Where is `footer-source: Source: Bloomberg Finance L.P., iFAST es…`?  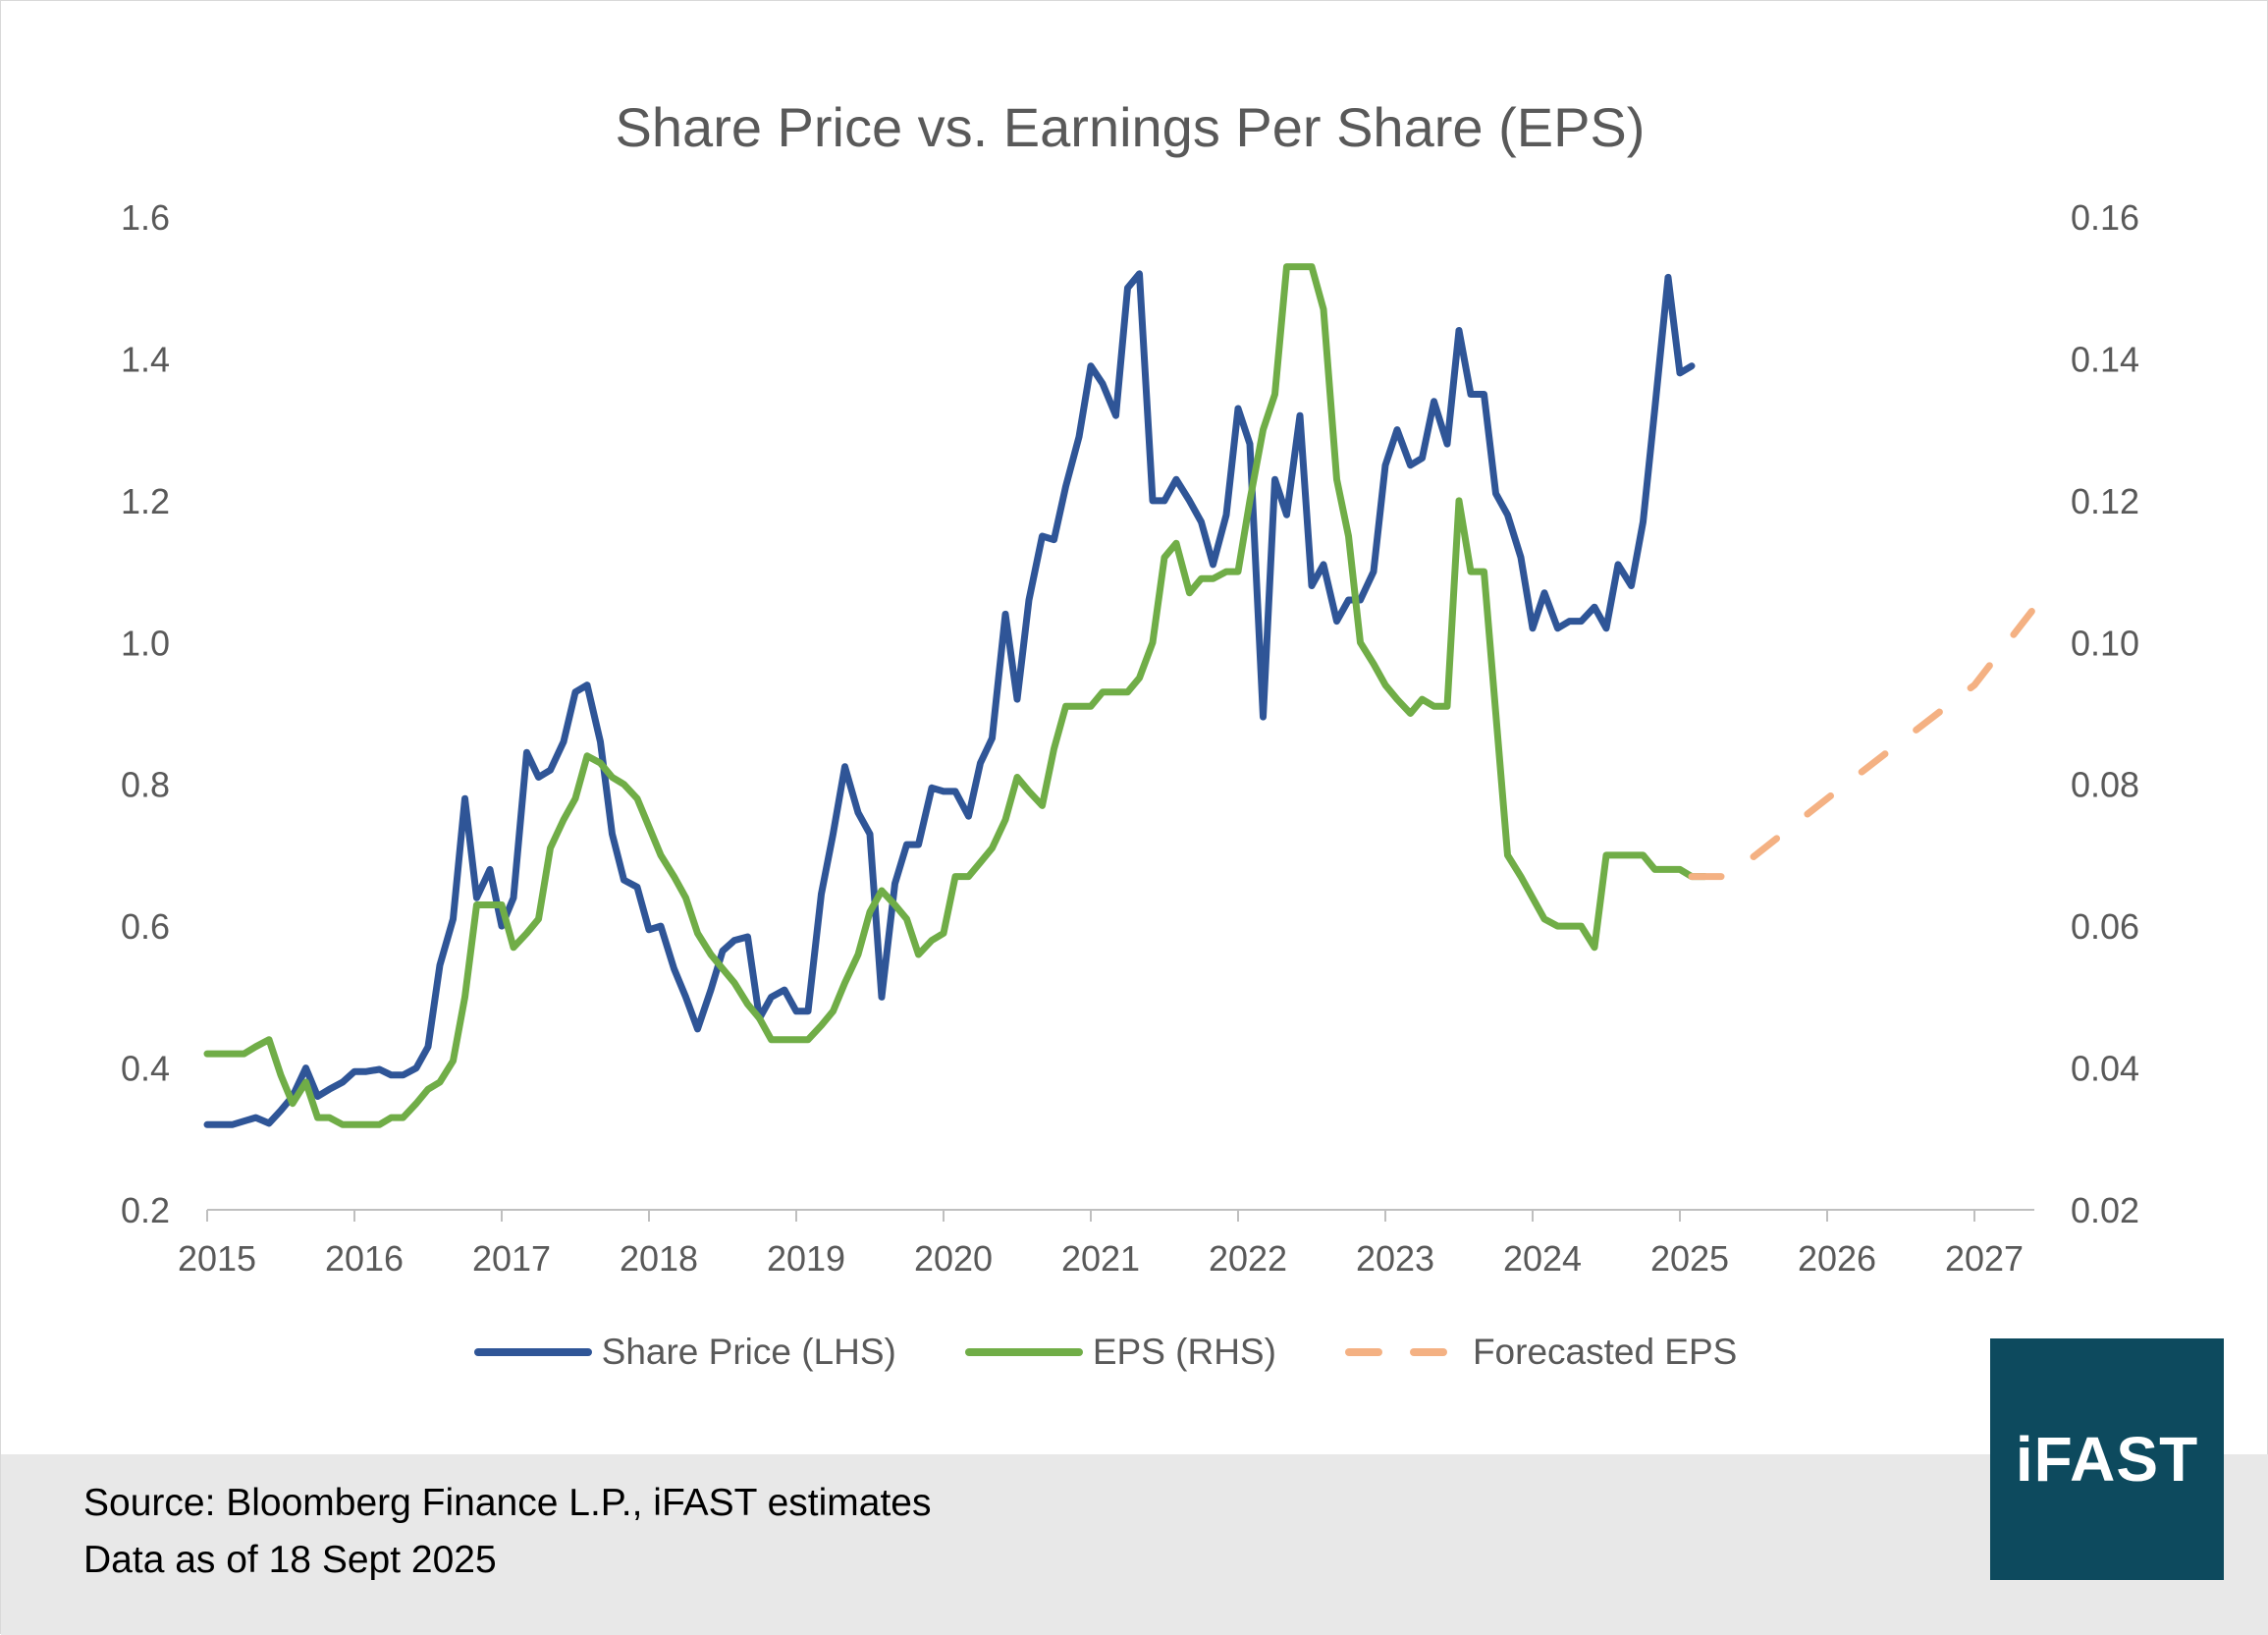 footer-source: Source: Bloomberg Finance L.P., iFAST es… is located at coordinates (507, 1503).